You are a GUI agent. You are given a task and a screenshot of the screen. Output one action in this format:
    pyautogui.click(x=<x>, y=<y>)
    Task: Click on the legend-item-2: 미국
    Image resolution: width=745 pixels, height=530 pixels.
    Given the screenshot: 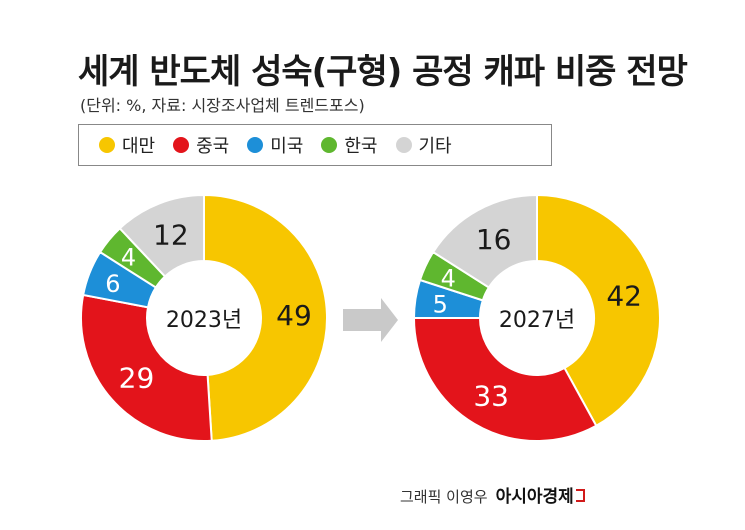 What is the action you would take?
    pyautogui.click(x=275, y=145)
    